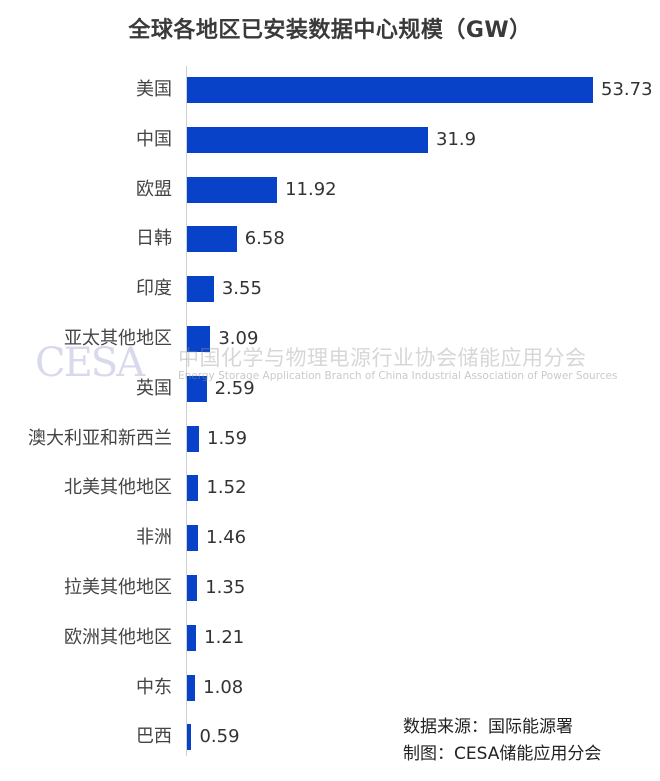  I want to click on category-label: 拉美其他地区, so click(118, 587).